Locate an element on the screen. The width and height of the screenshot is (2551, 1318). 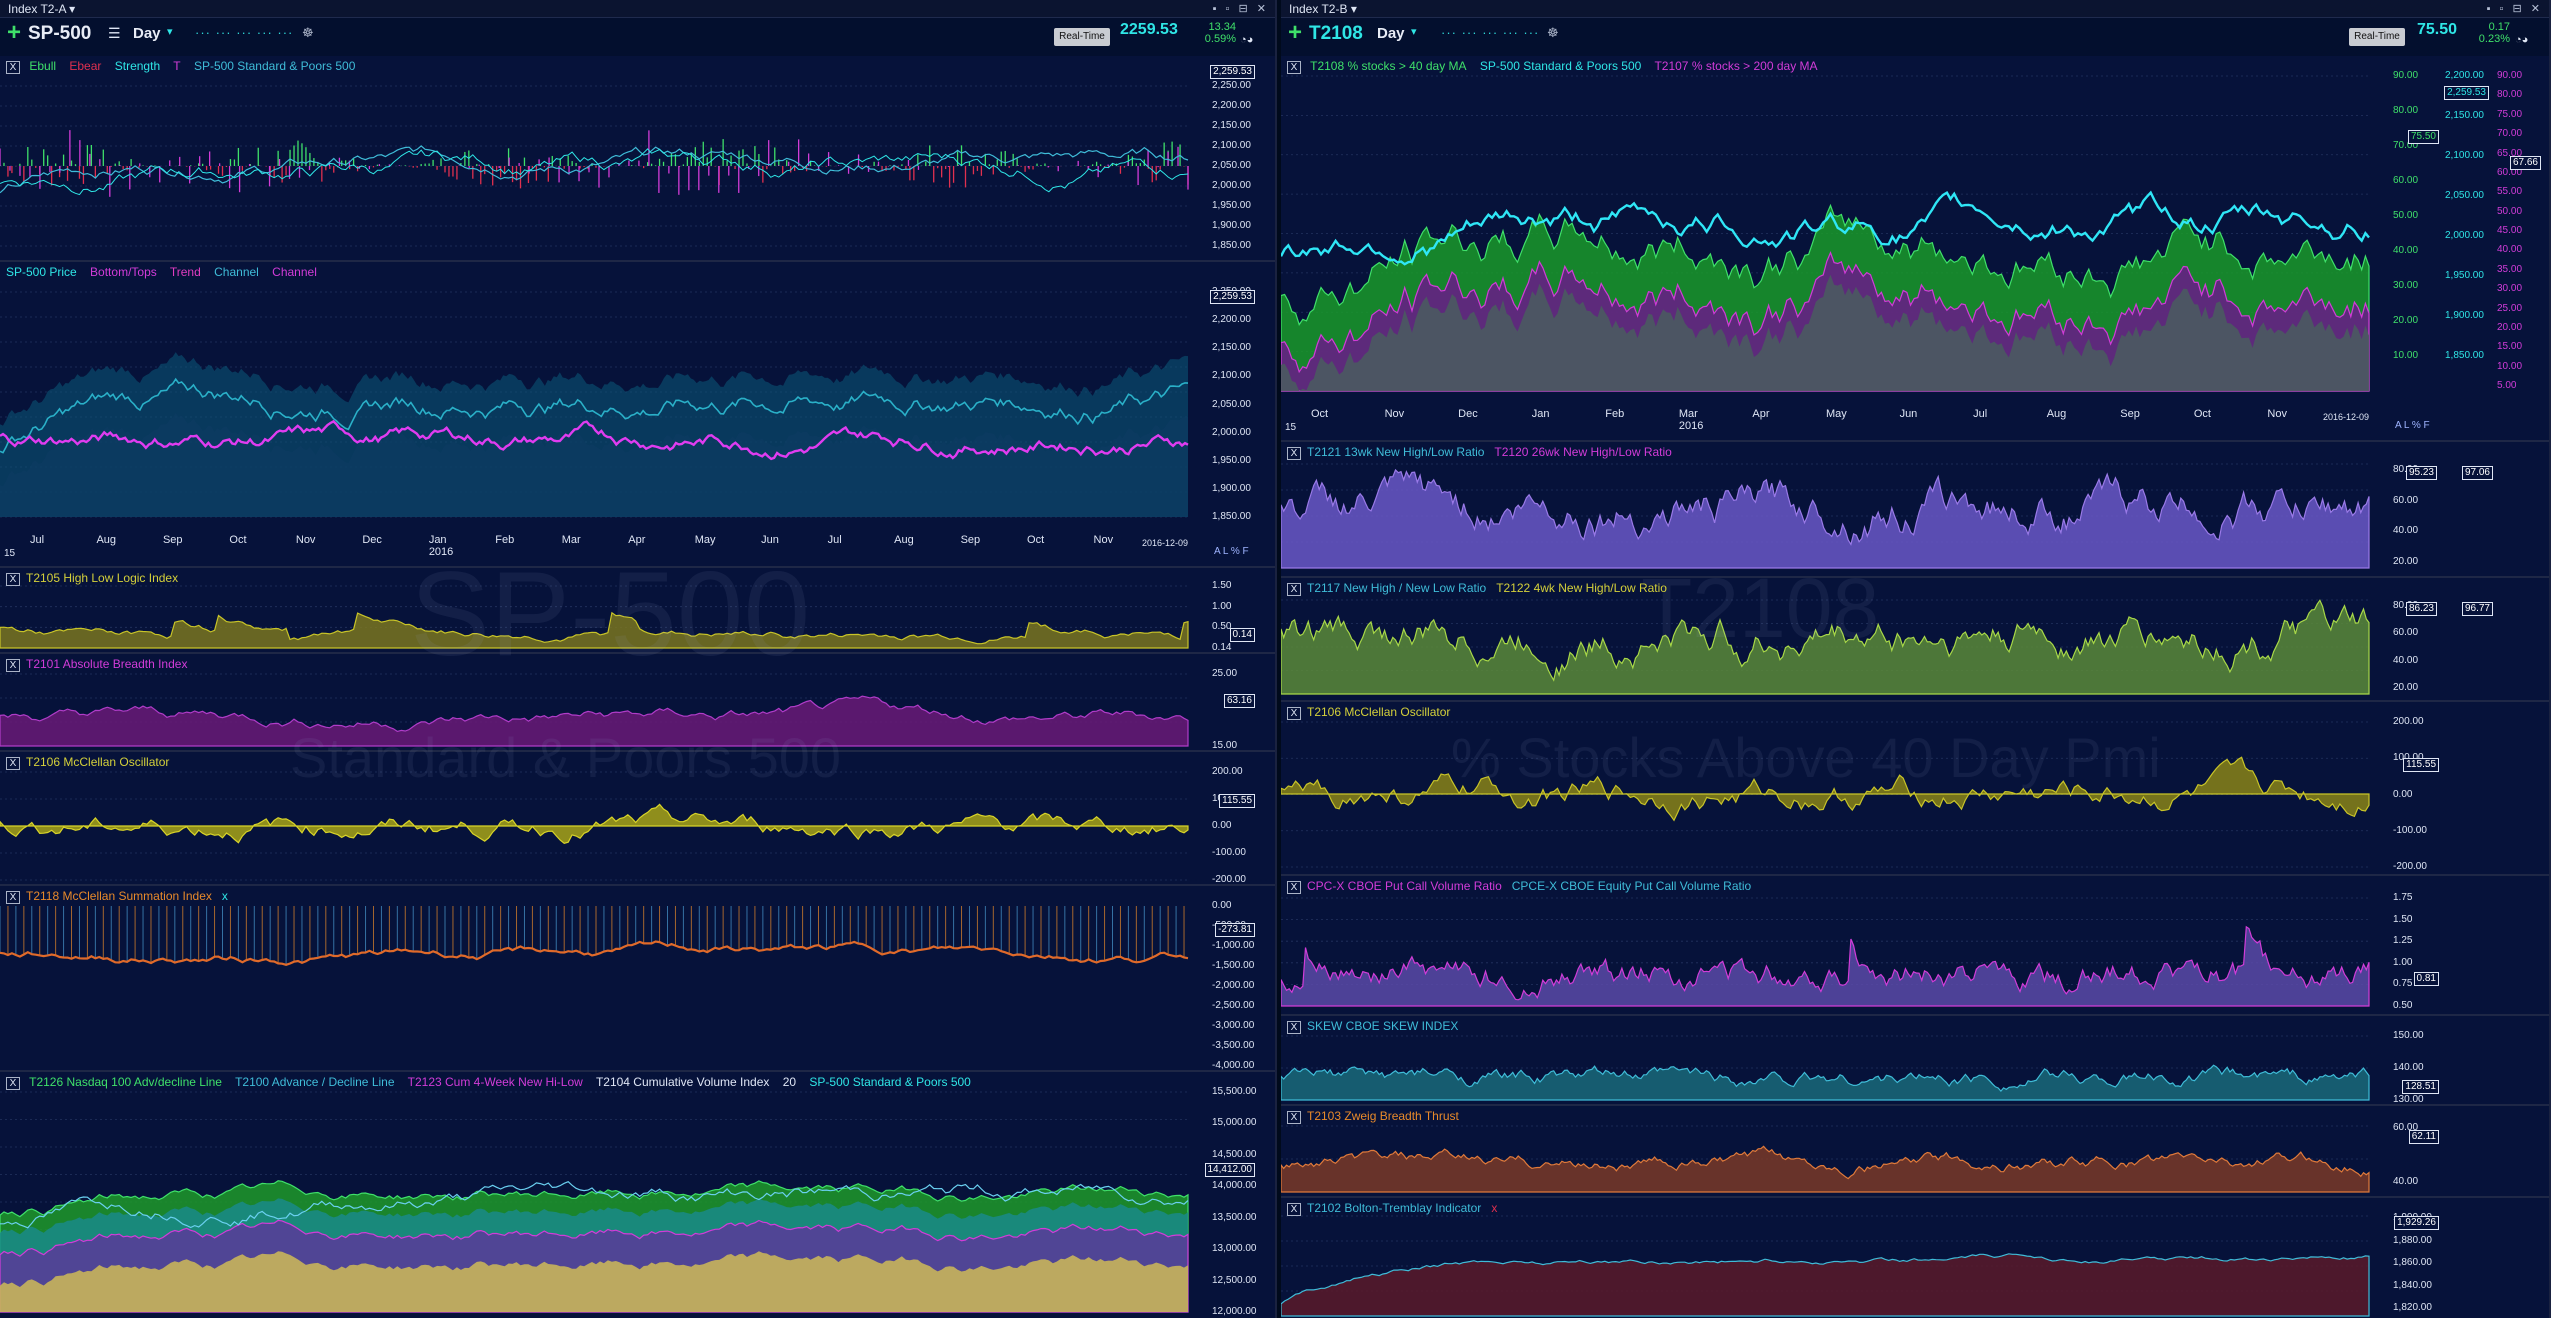
symbol-name: T2108 is located at coordinates (1336, 33).